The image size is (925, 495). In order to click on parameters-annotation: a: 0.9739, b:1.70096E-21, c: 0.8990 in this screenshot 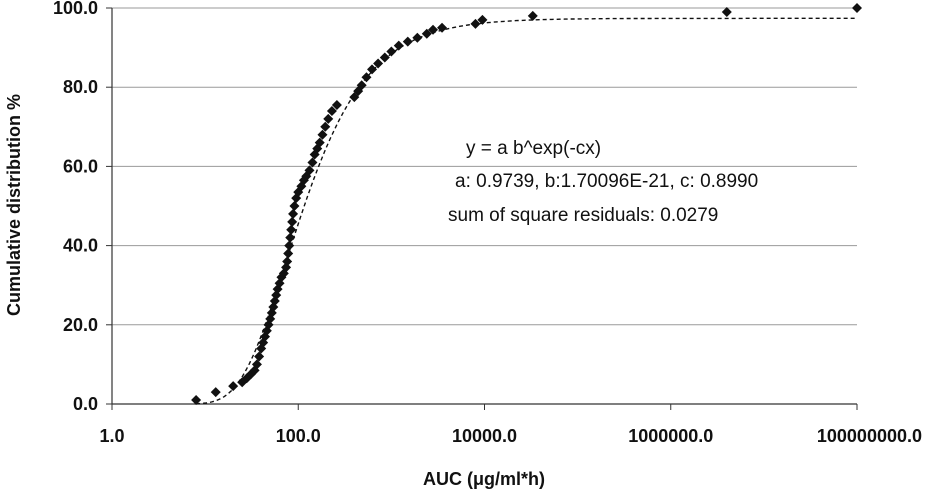, I will do `click(606, 181)`.